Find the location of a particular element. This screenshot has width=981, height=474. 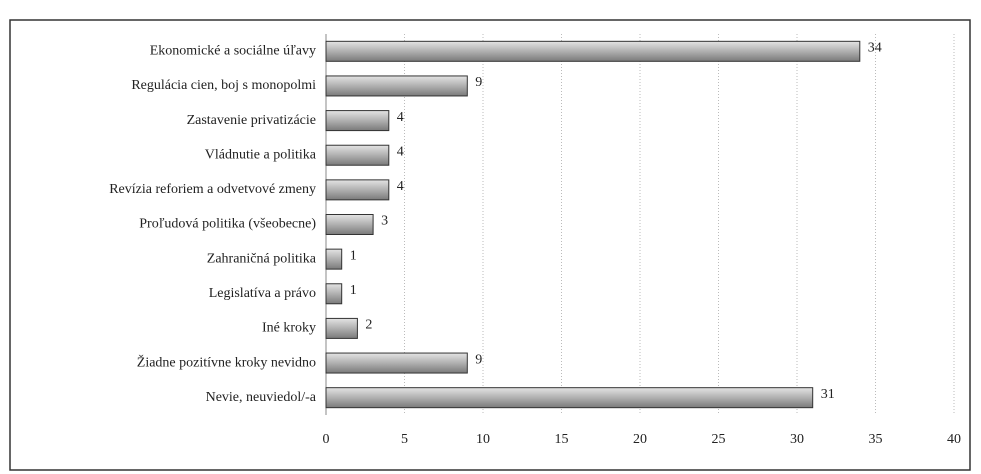

y-tick-label: Zastavenie privatizácie is located at coordinates (251, 120).